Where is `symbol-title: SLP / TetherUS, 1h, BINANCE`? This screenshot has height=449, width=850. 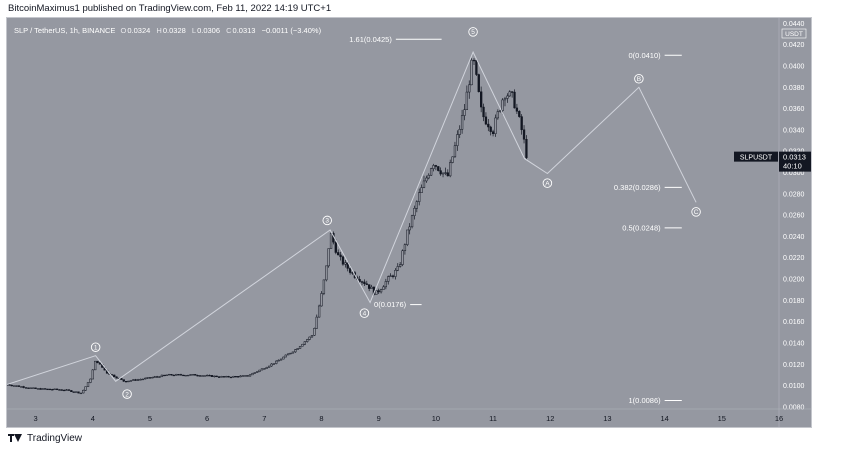
symbol-title: SLP / TetherUS, 1h, BINANCE is located at coordinates (65, 30).